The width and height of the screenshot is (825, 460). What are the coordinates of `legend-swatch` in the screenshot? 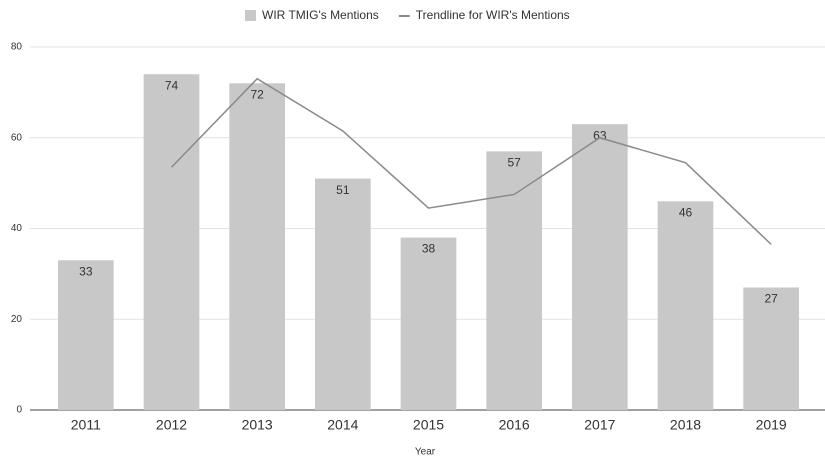 It's located at (250, 15).